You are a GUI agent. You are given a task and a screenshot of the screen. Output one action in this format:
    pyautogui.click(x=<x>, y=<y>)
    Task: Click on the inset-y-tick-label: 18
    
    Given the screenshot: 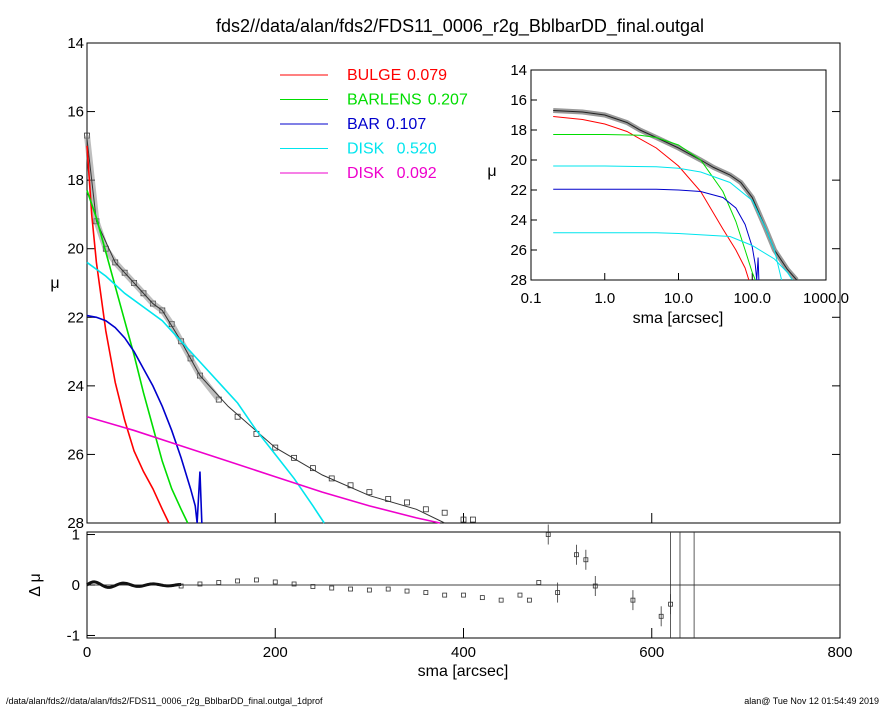 What is the action you would take?
    pyautogui.click(x=518, y=130)
    